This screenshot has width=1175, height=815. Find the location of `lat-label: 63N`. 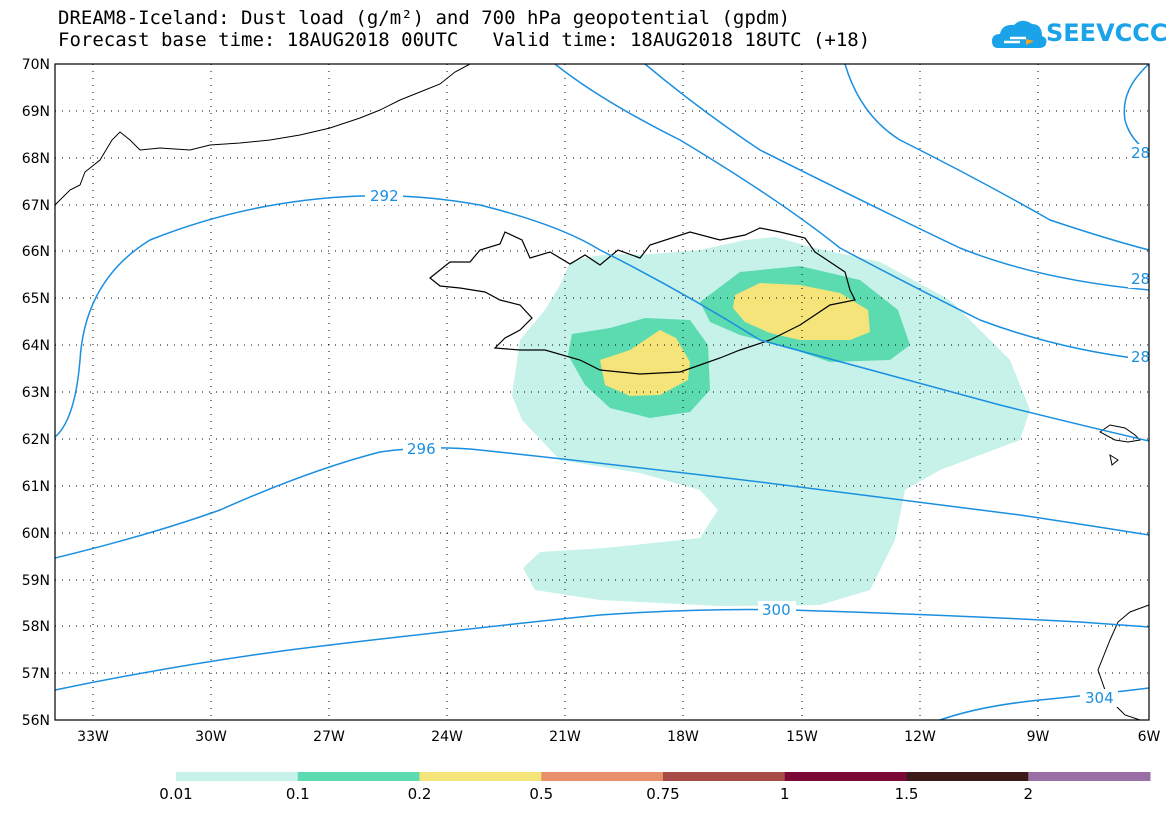

lat-label: 63N is located at coordinates (36, 393).